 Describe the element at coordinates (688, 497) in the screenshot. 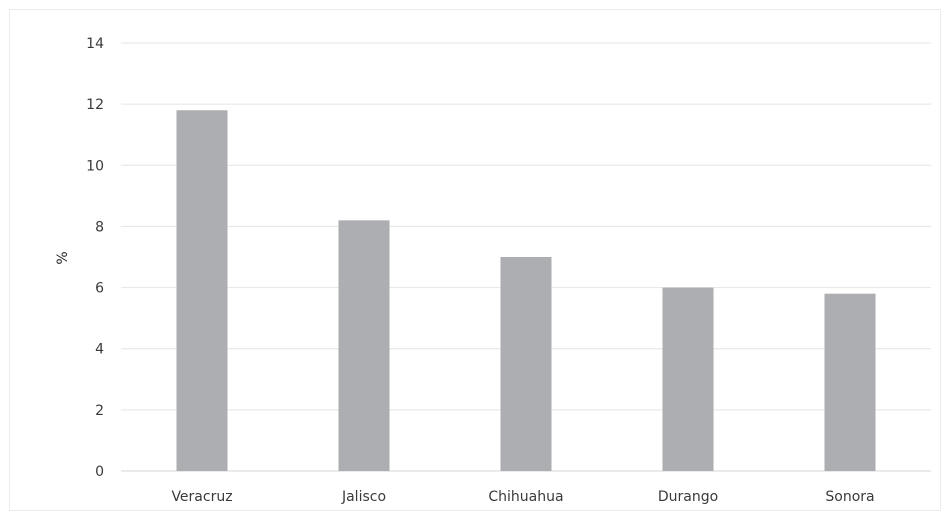

I see `x-tick-label: Durango` at that location.